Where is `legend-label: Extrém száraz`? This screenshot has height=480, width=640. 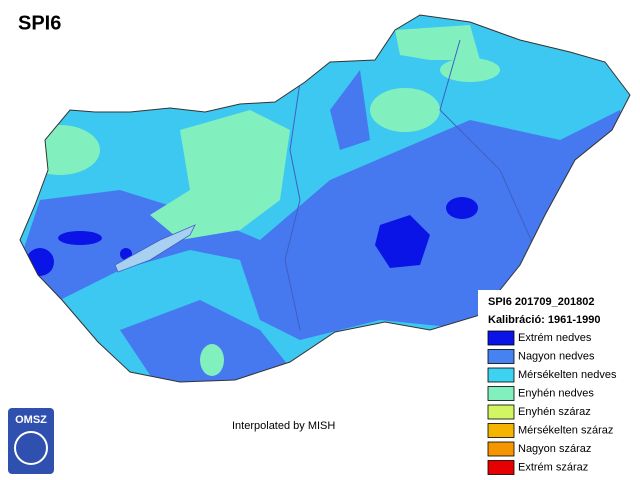 legend-label: Extrém száraz is located at coordinates (553, 467).